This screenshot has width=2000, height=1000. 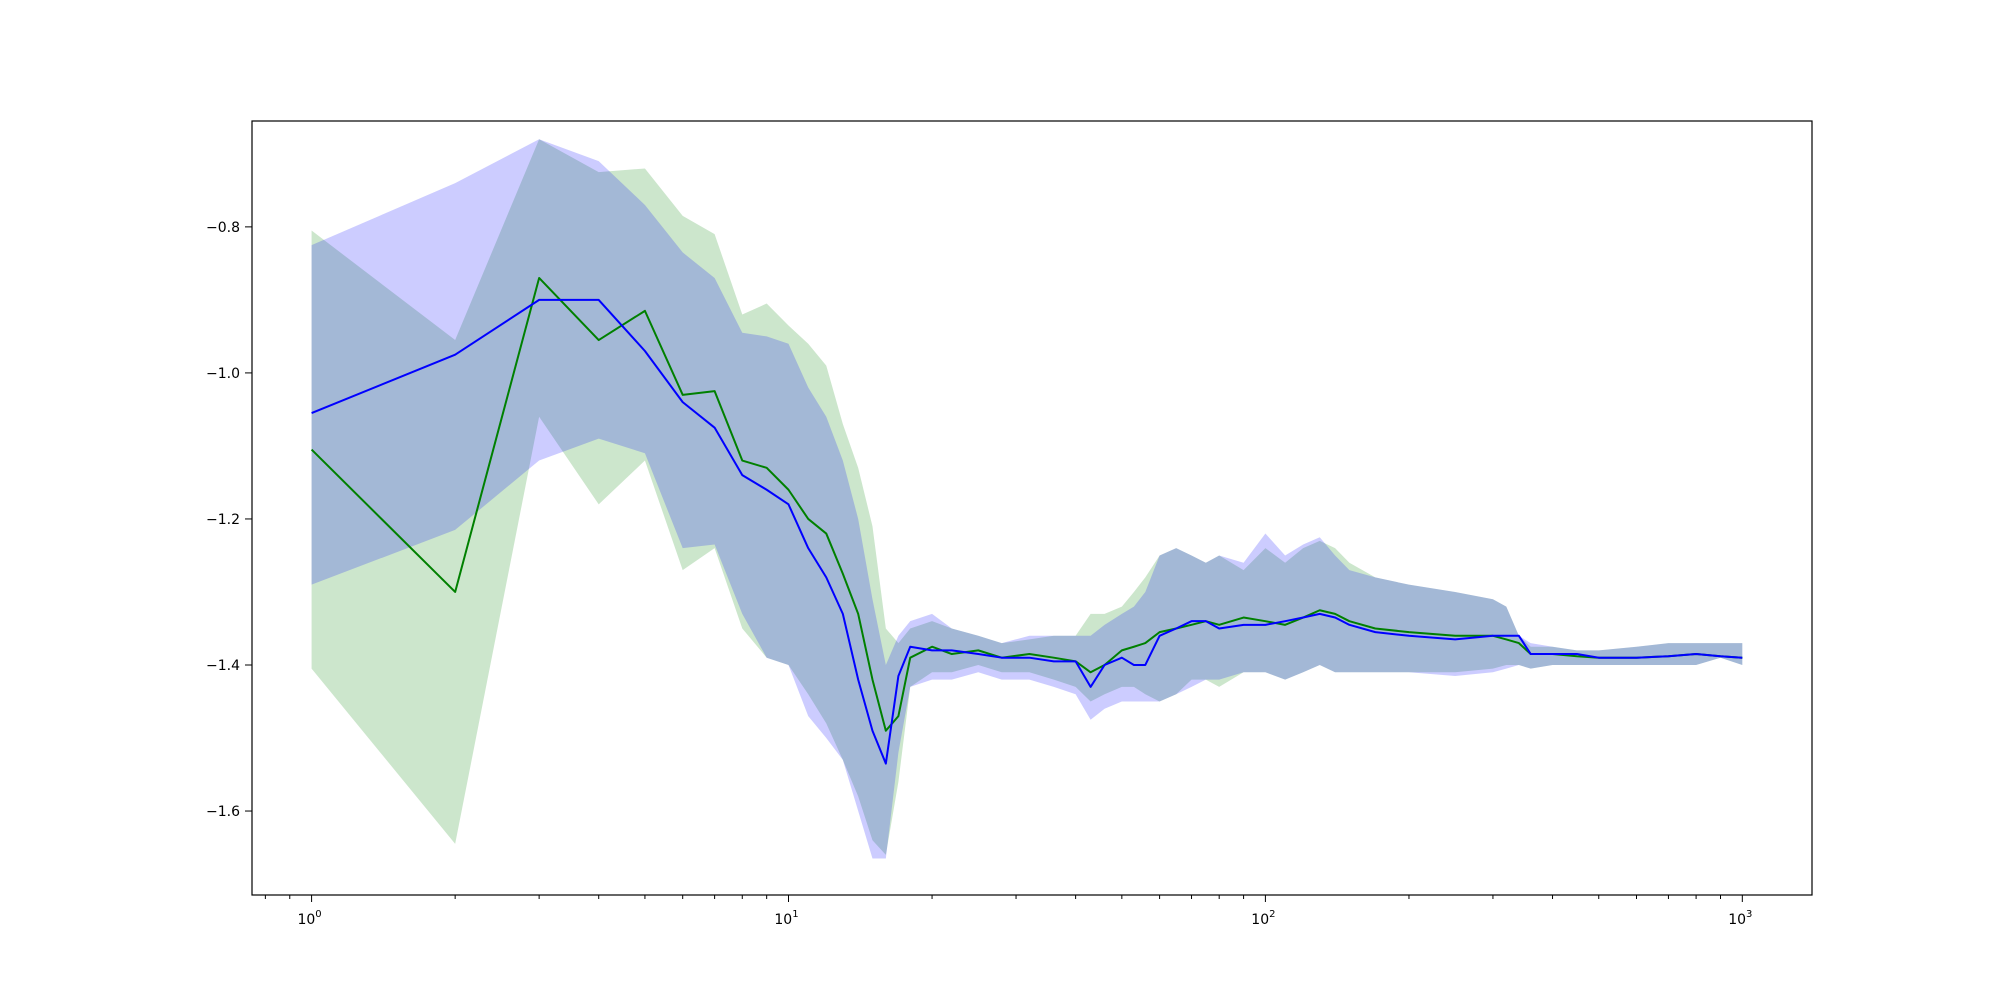 I want to click on y-tick-label: −0.8, so click(x=223, y=228).